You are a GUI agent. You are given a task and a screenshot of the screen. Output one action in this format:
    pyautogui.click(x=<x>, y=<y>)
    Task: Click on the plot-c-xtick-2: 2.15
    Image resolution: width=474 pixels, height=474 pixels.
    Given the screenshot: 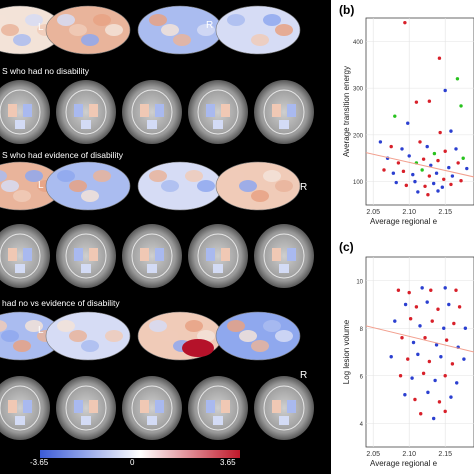 What is the action you would take?
    pyautogui.click(x=445, y=454)
    